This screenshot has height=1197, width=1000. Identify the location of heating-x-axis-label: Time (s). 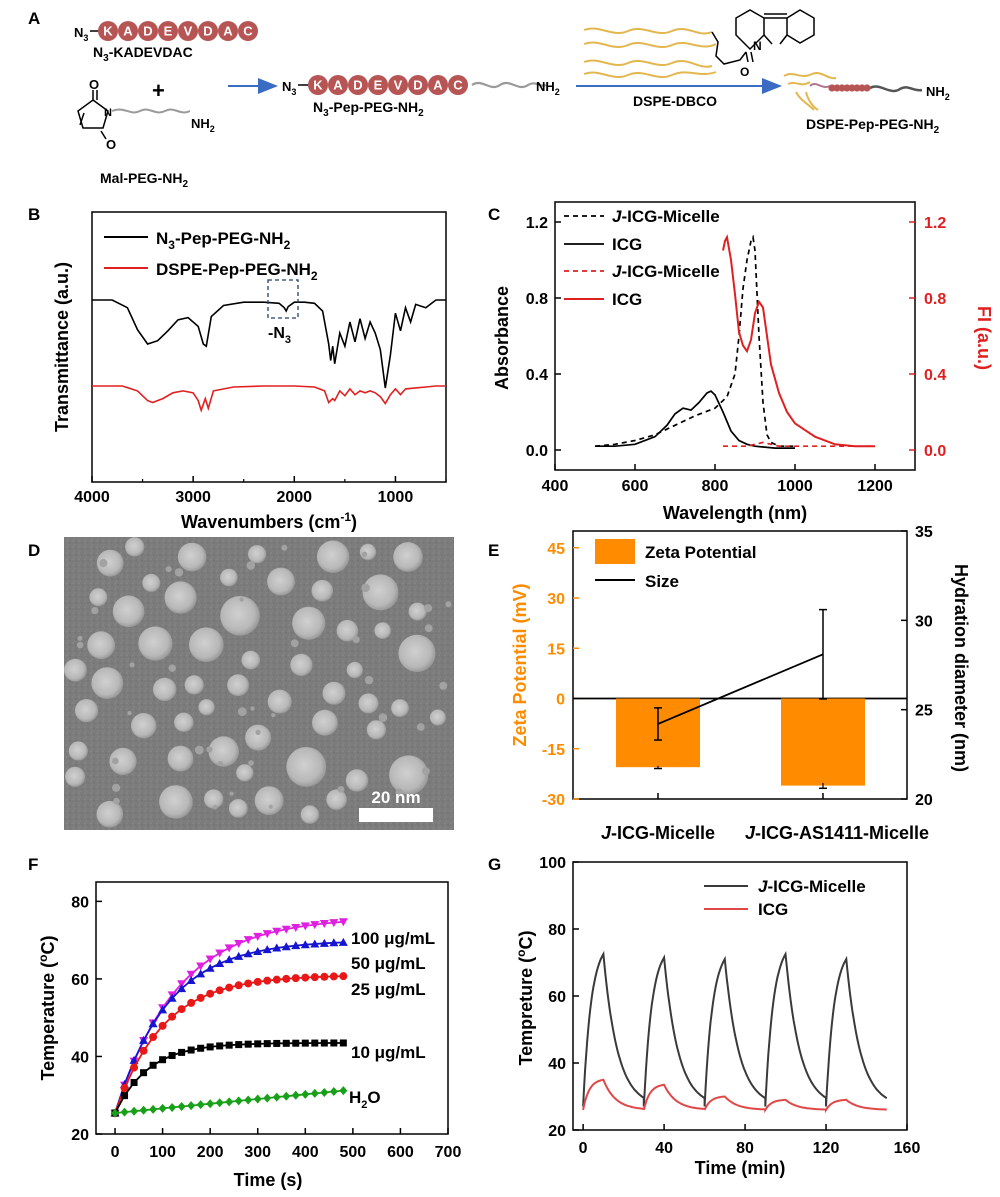
(268, 1180).